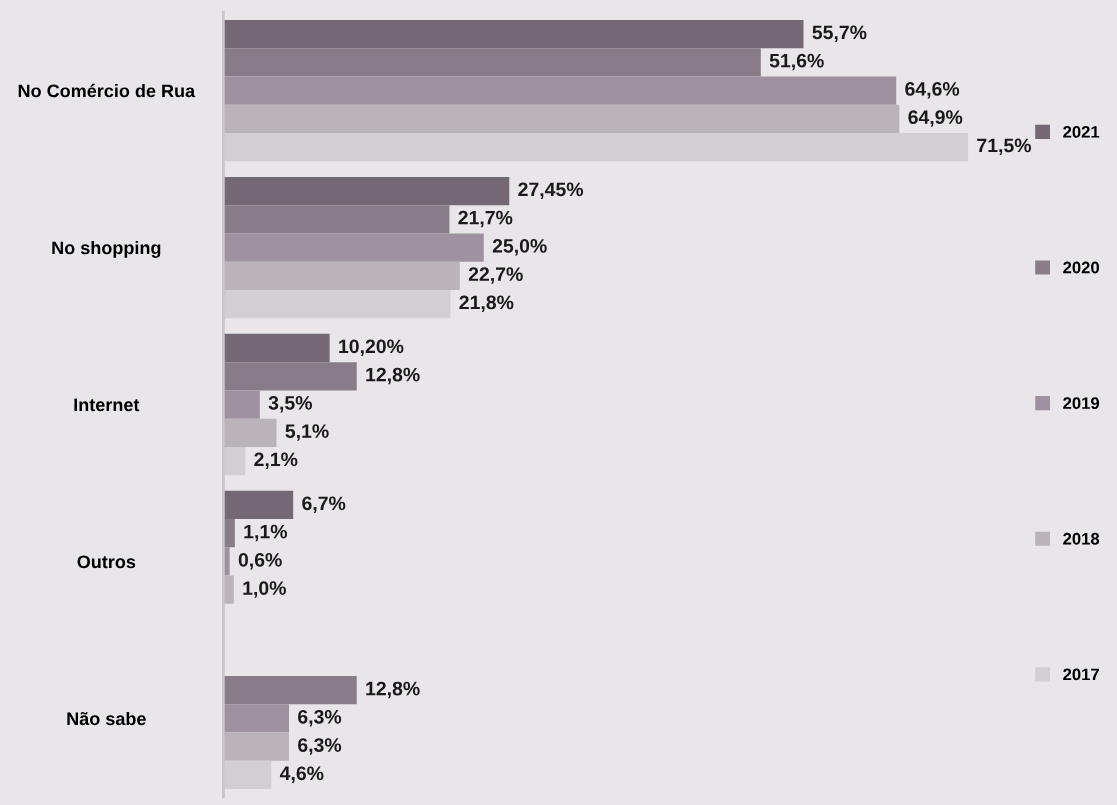 The width and height of the screenshot is (1117, 805). Describe the element at coordinates (264, 589) in the screenshot. I see `data-label: 1,0%` at that location.